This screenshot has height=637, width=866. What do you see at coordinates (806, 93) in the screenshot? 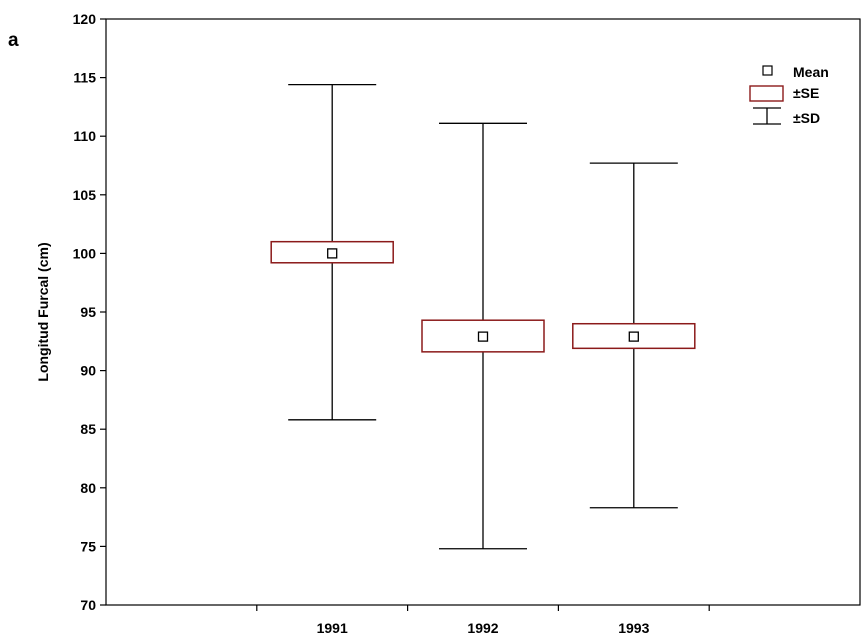
I see `legend-se-label: ±SE` at bounding box center [806, 93].